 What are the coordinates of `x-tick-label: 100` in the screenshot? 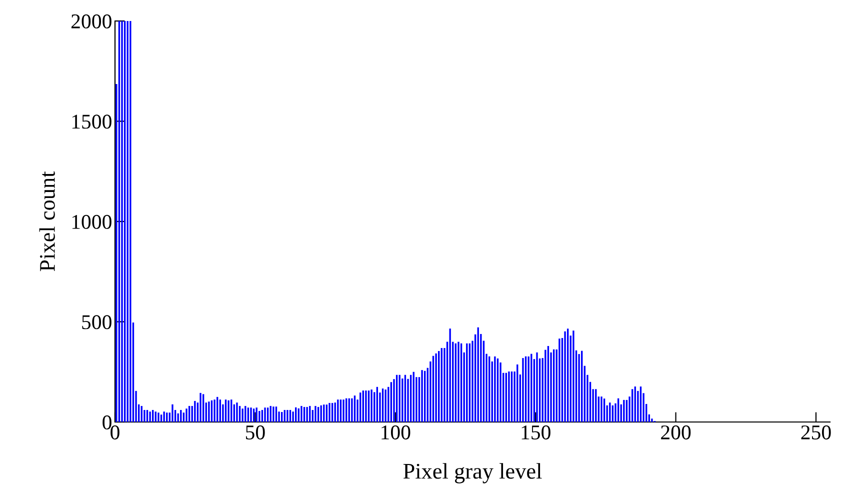 It's located at (396, 432).